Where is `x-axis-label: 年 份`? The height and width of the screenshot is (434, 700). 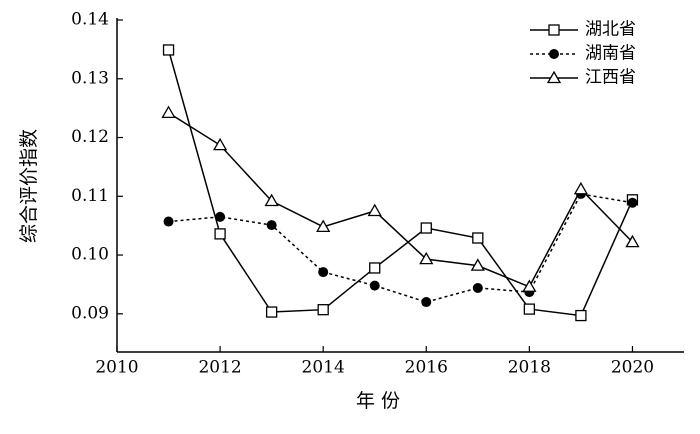
x-axis-label: 年 份 is located at coordinates (378, 401).